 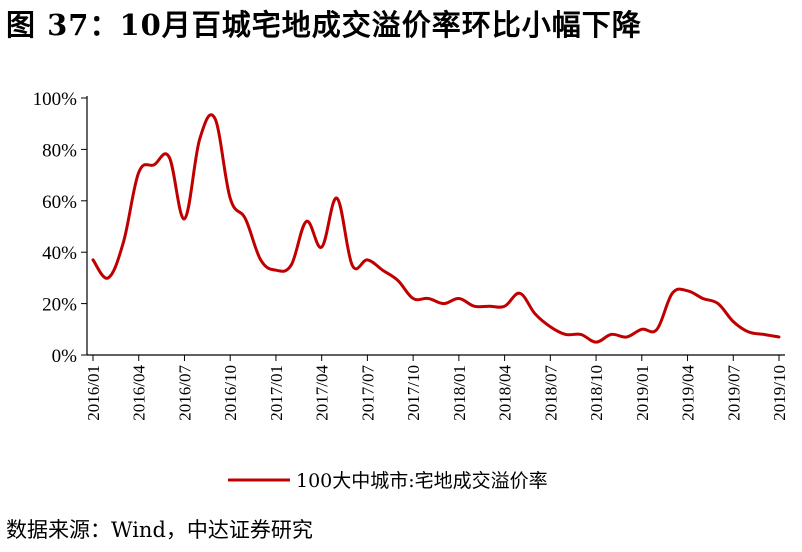 I want to click on x-tick-label: 2019/07, so click(x=733, y=393).